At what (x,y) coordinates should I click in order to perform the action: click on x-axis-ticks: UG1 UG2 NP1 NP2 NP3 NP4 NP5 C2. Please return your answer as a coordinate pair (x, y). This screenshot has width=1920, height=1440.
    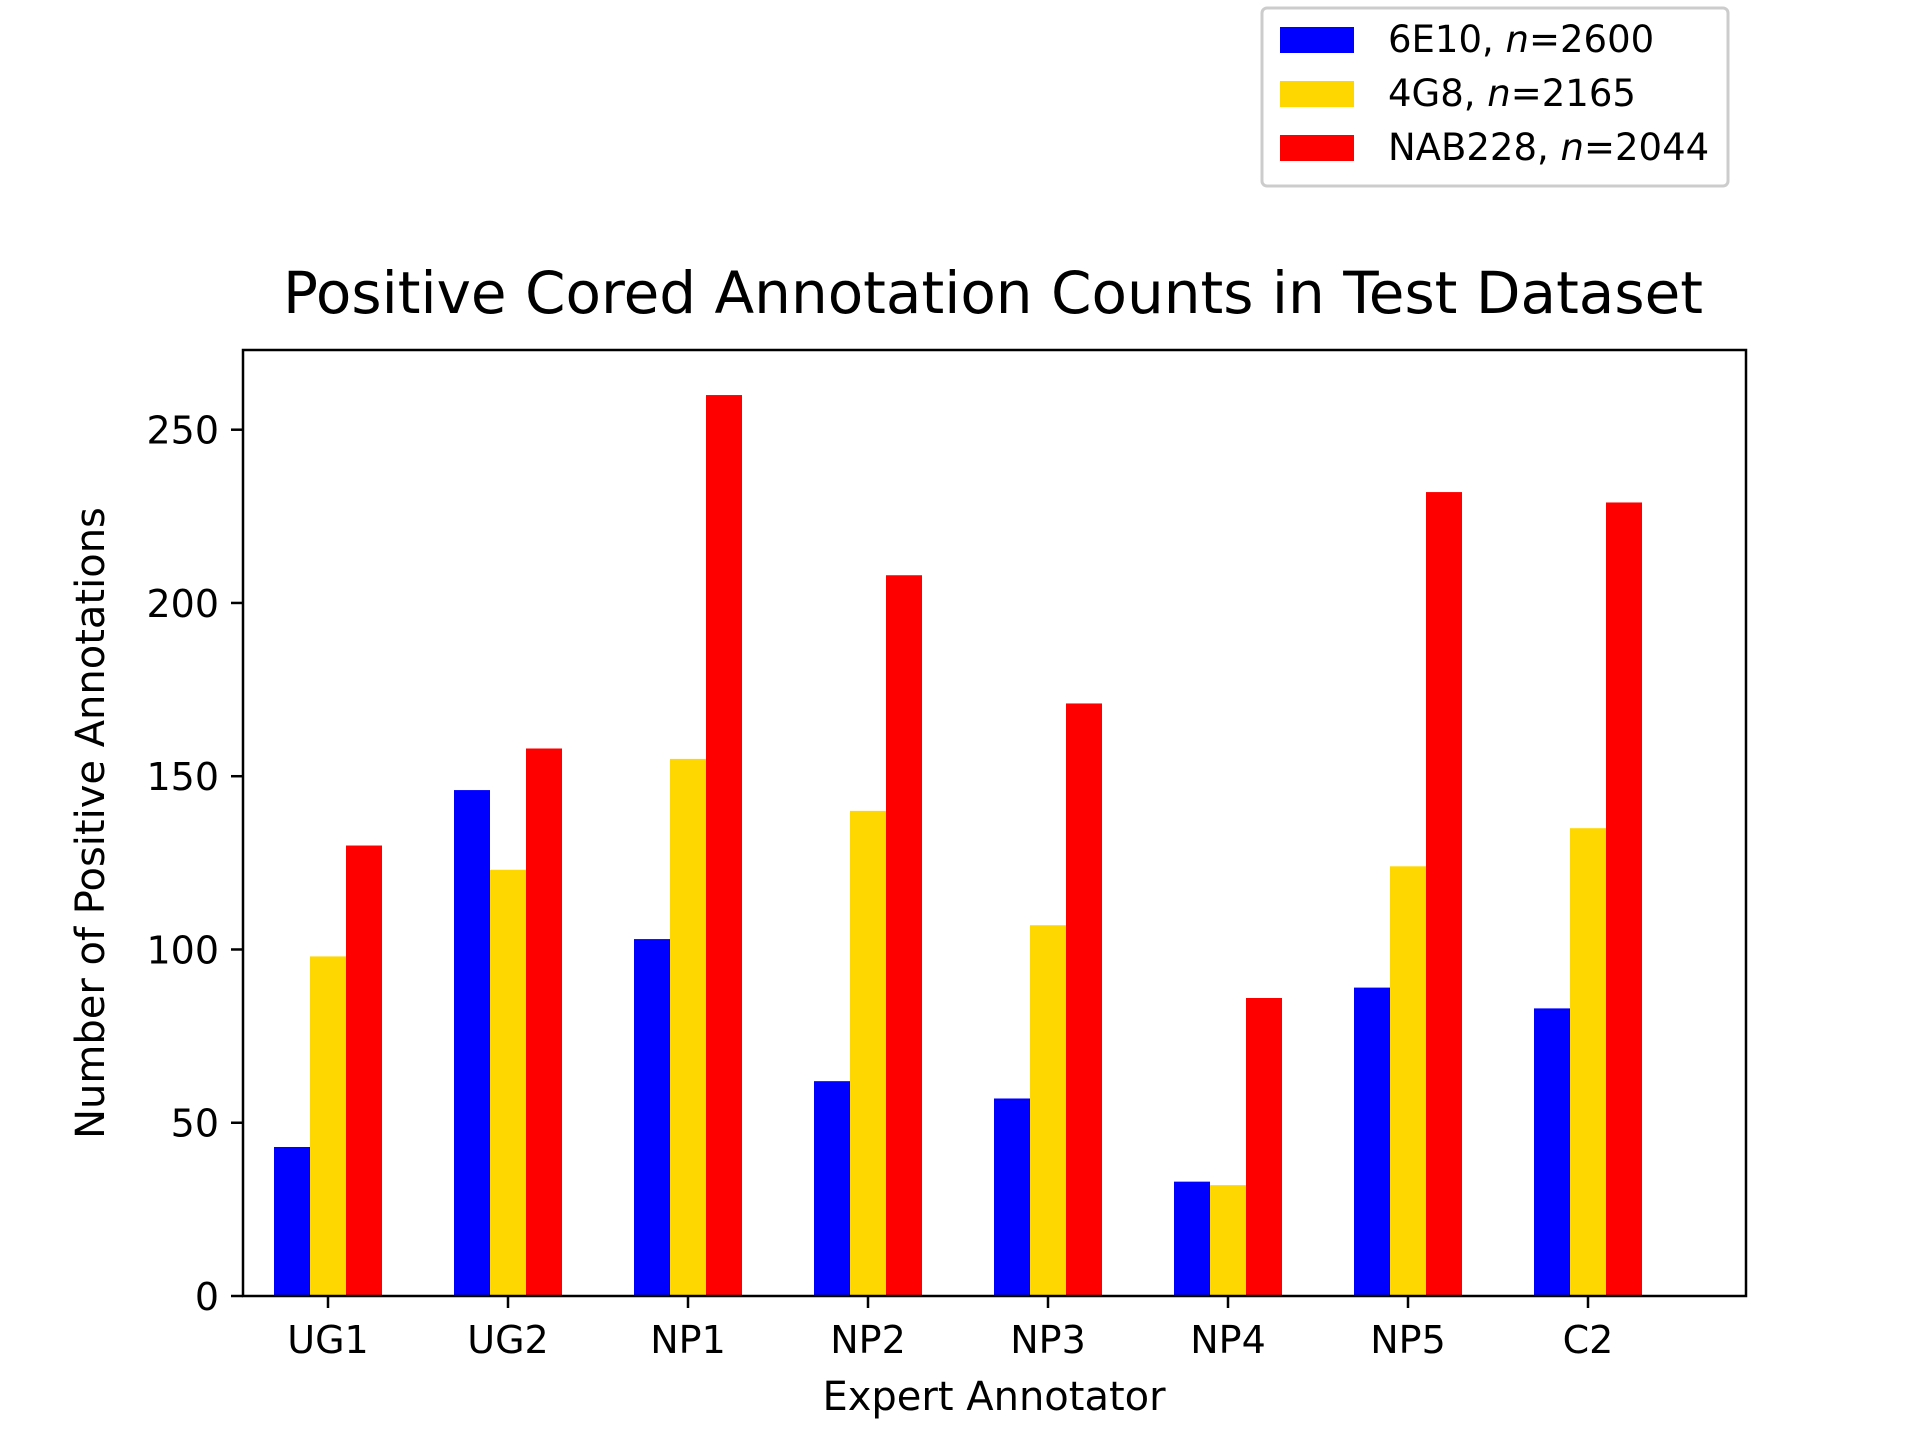
    Looking at the image, I should click on (950, 1329).